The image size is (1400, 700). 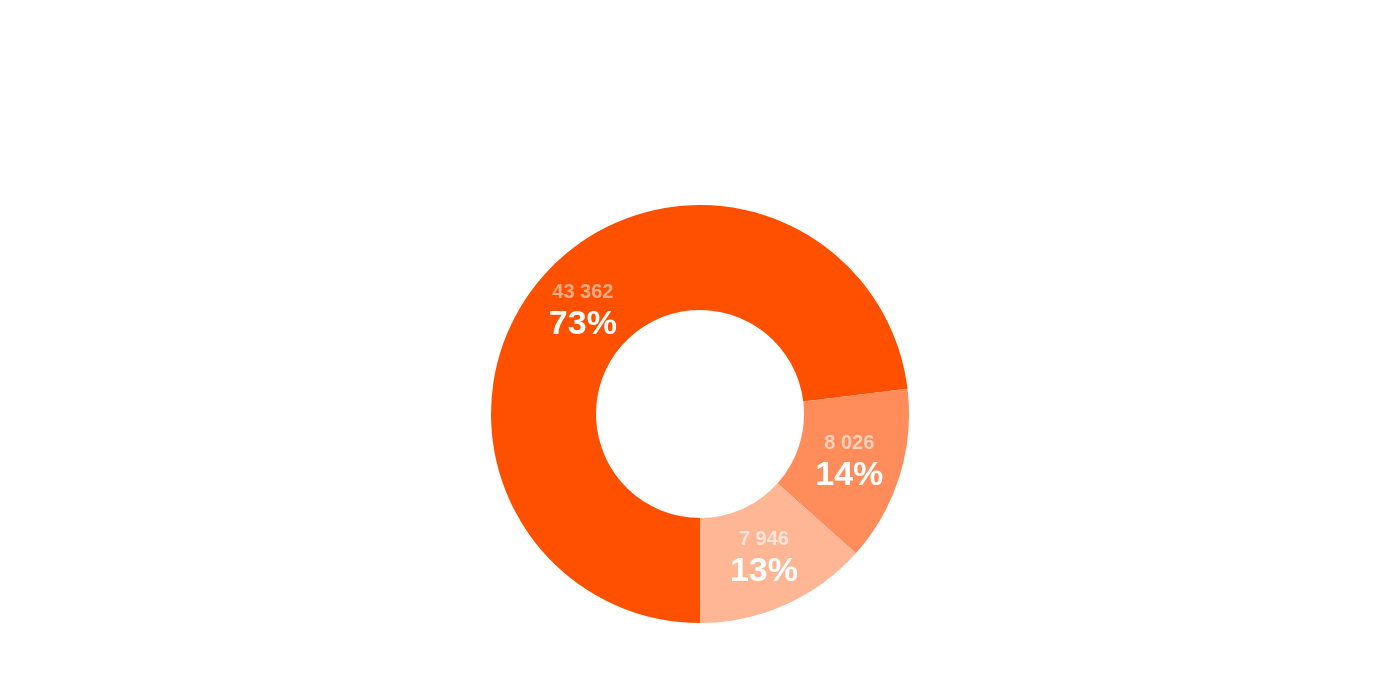 What do you see at coordinates (849, 441) in the screenshot?
I see `data-label: 8 026` at bounding box center [849, 441].